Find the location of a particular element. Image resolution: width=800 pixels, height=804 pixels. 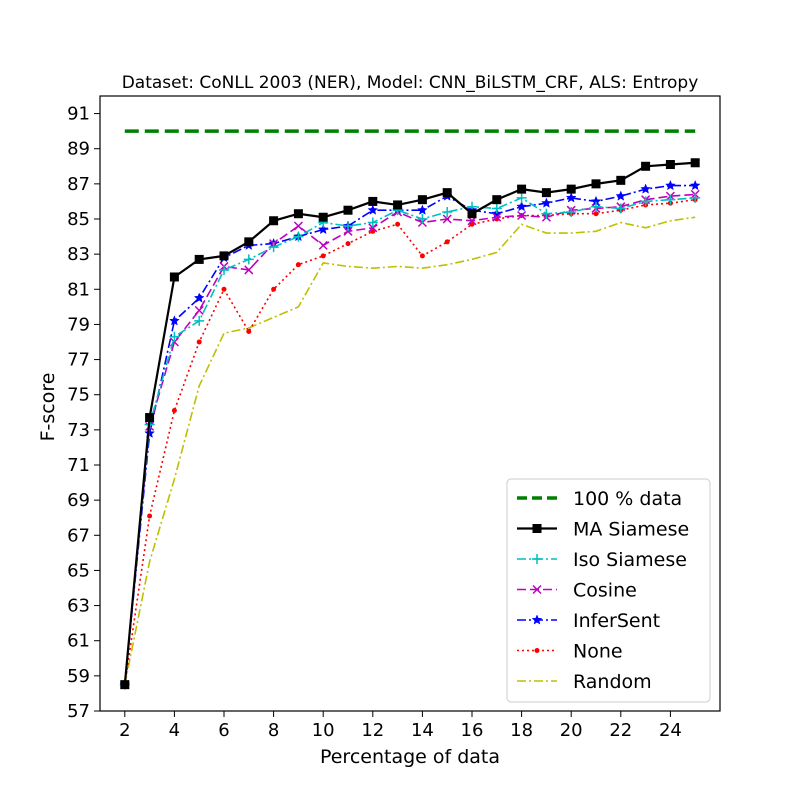

legend-marker-iso-siamese is located at coordinates (537, 559).